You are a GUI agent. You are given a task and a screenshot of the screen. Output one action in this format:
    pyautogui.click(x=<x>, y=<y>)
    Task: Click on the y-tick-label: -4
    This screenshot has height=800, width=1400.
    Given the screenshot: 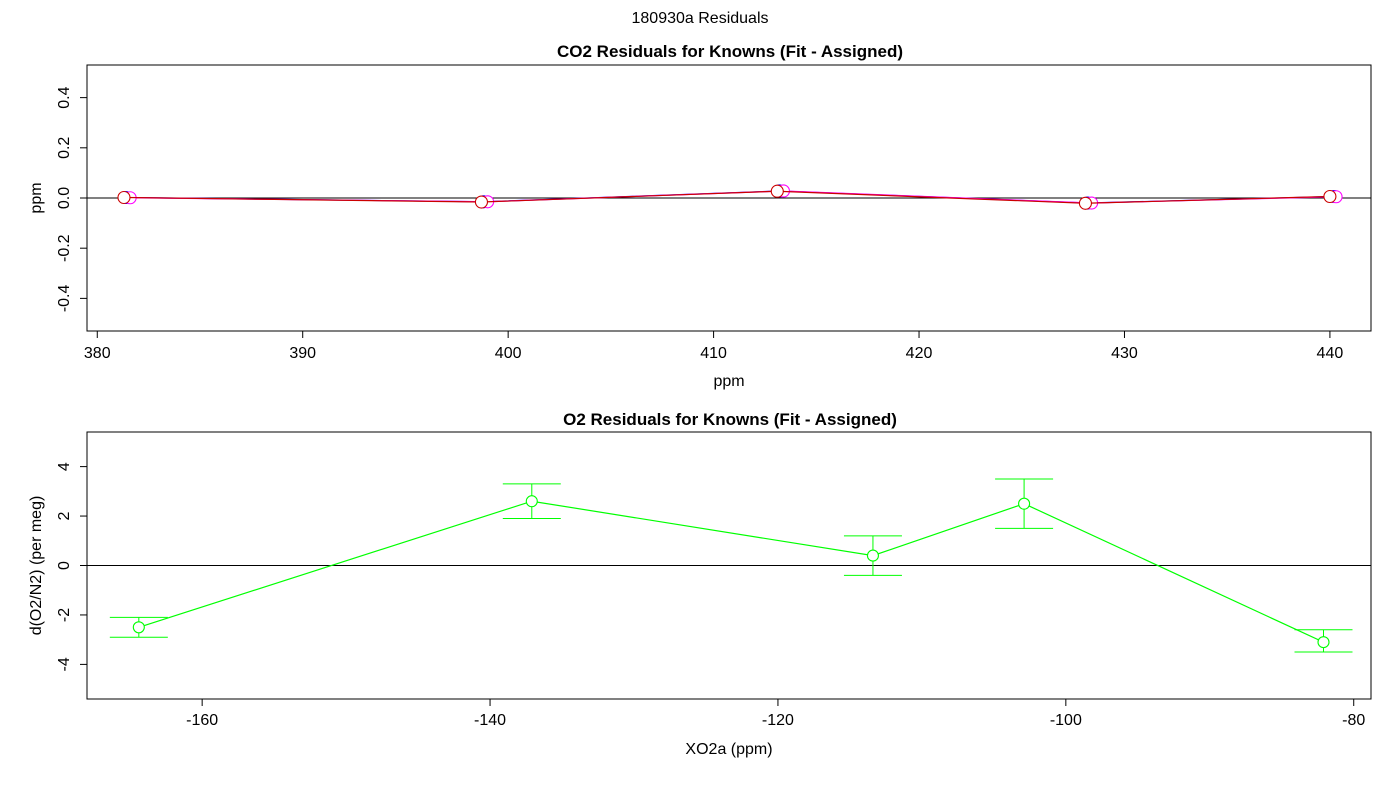 What is the action you would take?
    pyautogui.click(x=64, y=664)
    